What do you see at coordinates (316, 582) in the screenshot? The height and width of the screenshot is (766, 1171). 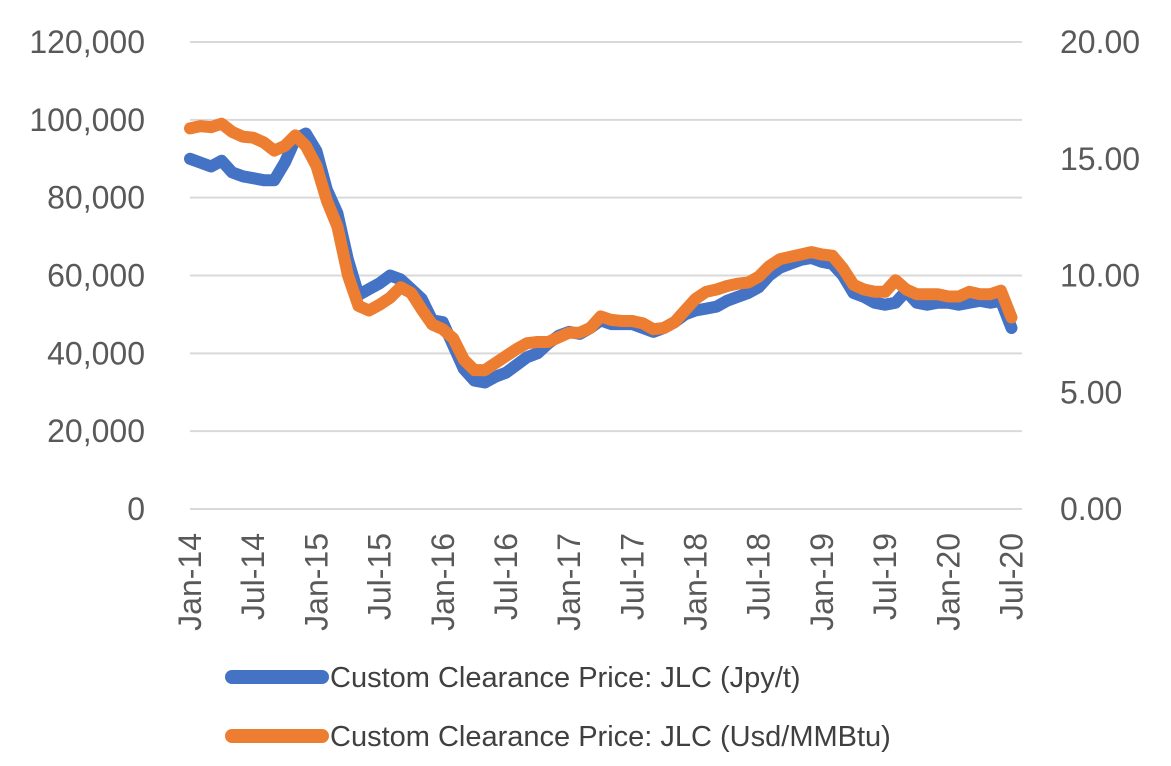 I see `x-tick-label: Jan-15` at bounding box center [316, 582].